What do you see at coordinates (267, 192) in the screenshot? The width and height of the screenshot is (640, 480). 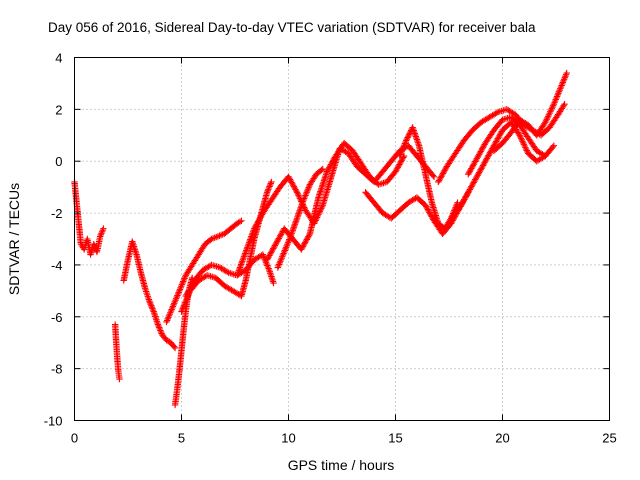 I see `data-point-sat-f` at bounding box center [267, 192].